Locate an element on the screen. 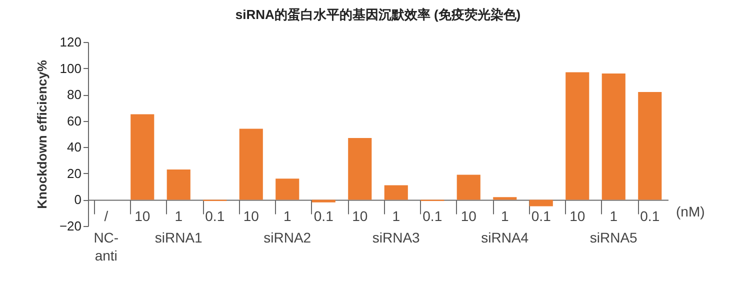 This screenshot has width=732, height=303. y-tick-label: 20 is located at coordinates (74, 173).